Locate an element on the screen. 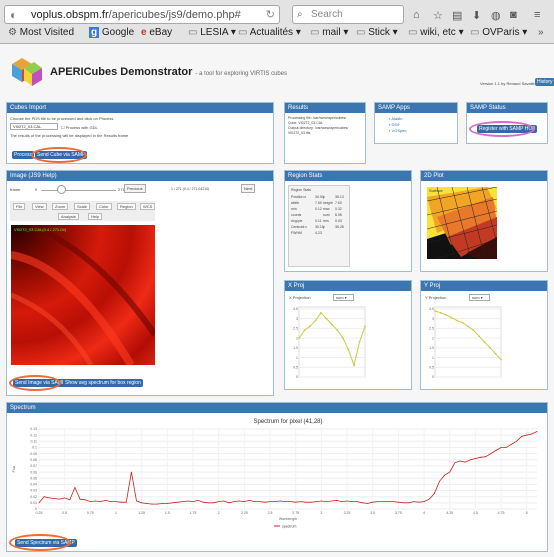 The width and height of the screenshot is (554, 557). x-tick-label: 2.25 is located at coordinates (244, 513).